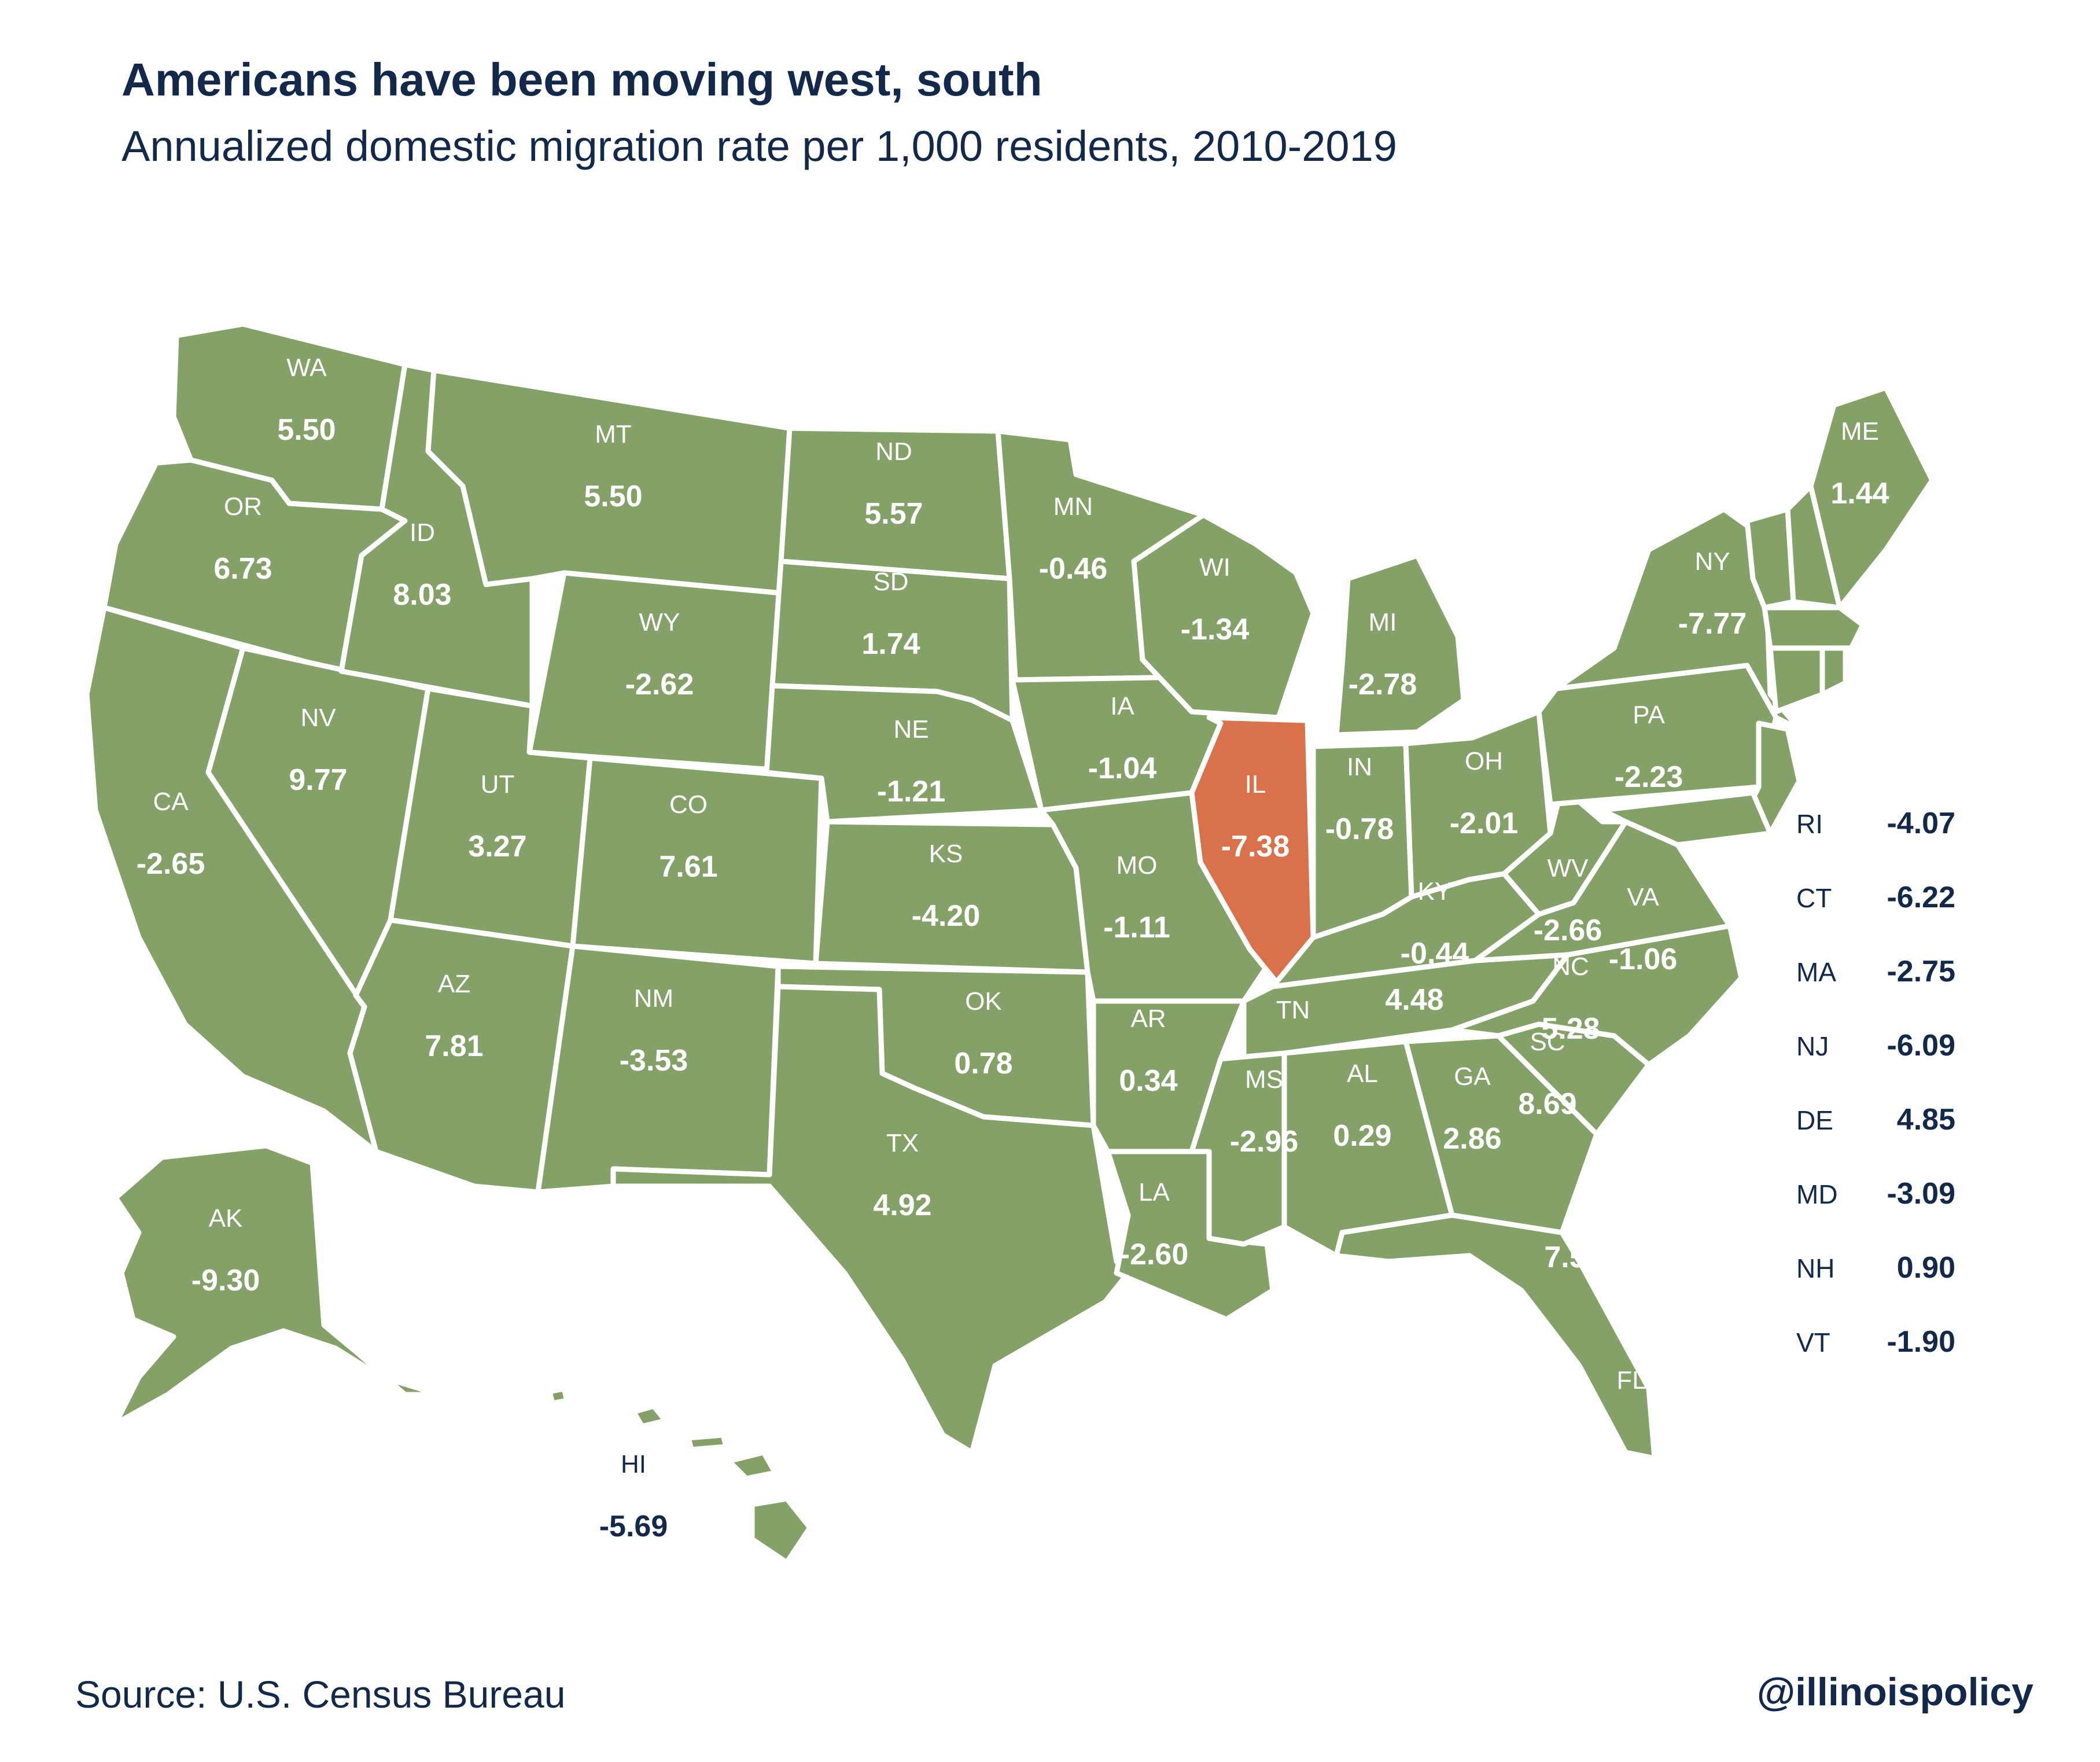  Describe the element at coordinates (226, 1218) in the screenshot. I see `state-abbr-ak: AK` at that location.